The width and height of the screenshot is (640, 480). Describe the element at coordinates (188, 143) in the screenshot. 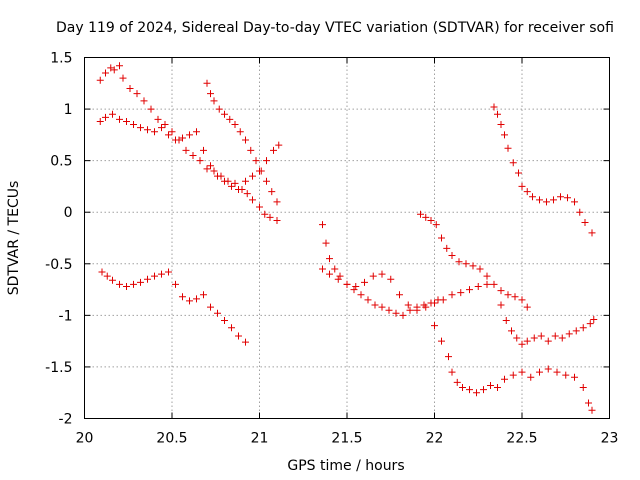

I see `series-arc-a` at that location.